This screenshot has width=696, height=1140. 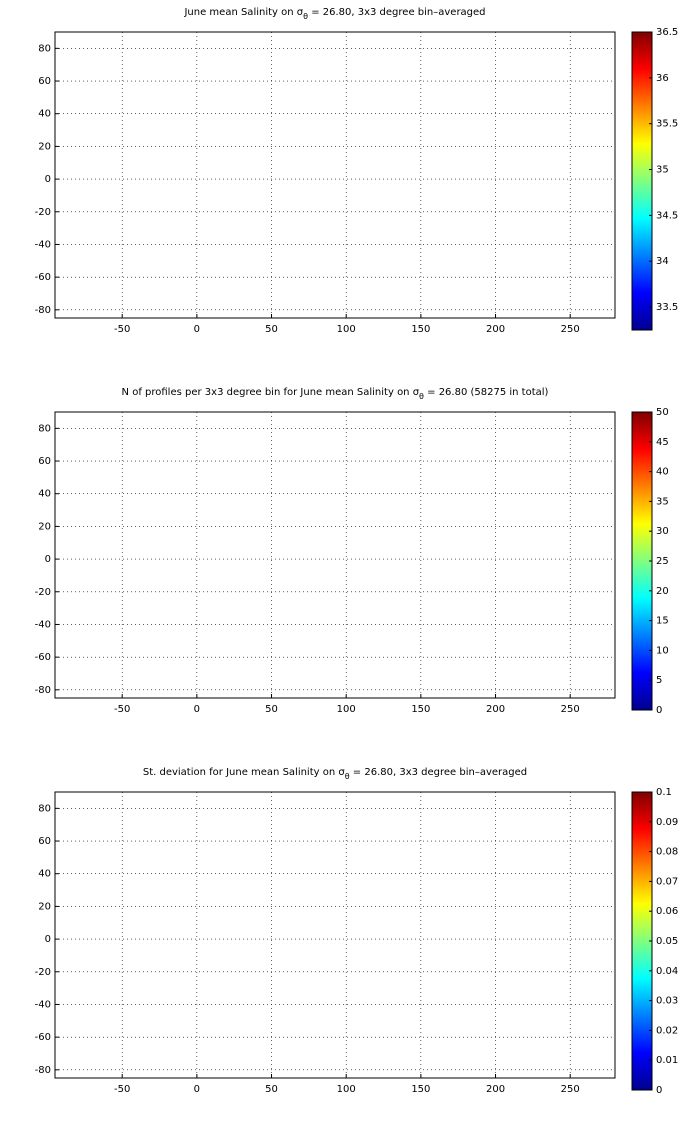 What do you see at coordinates (667, 1060) in the screenshot?
I see `colorbar-tick-label: 0.01` at bounding box center [667, 1060].